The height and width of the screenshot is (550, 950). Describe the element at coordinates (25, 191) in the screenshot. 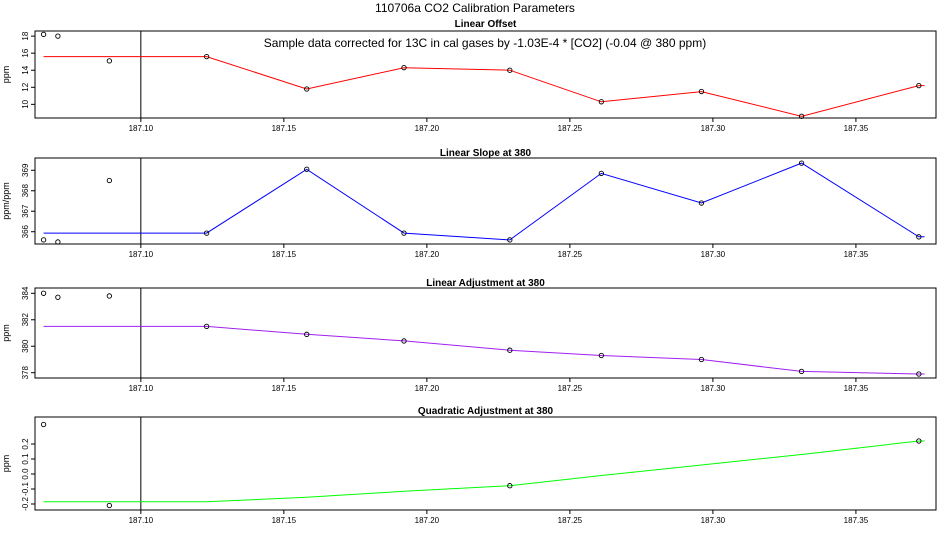

I see `y-tick-label: 368` at that location.